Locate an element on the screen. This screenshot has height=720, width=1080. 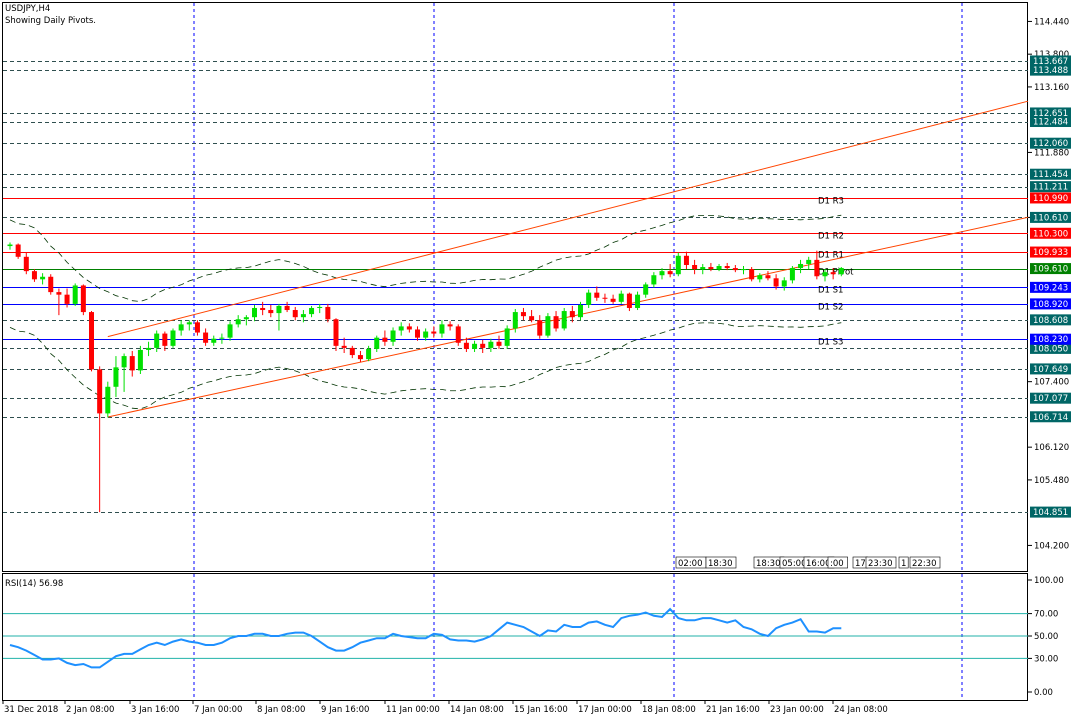
rsi-axis: 100.00 70.00 50.00 30.00 0.00 is located at coordinates (1046, 637).